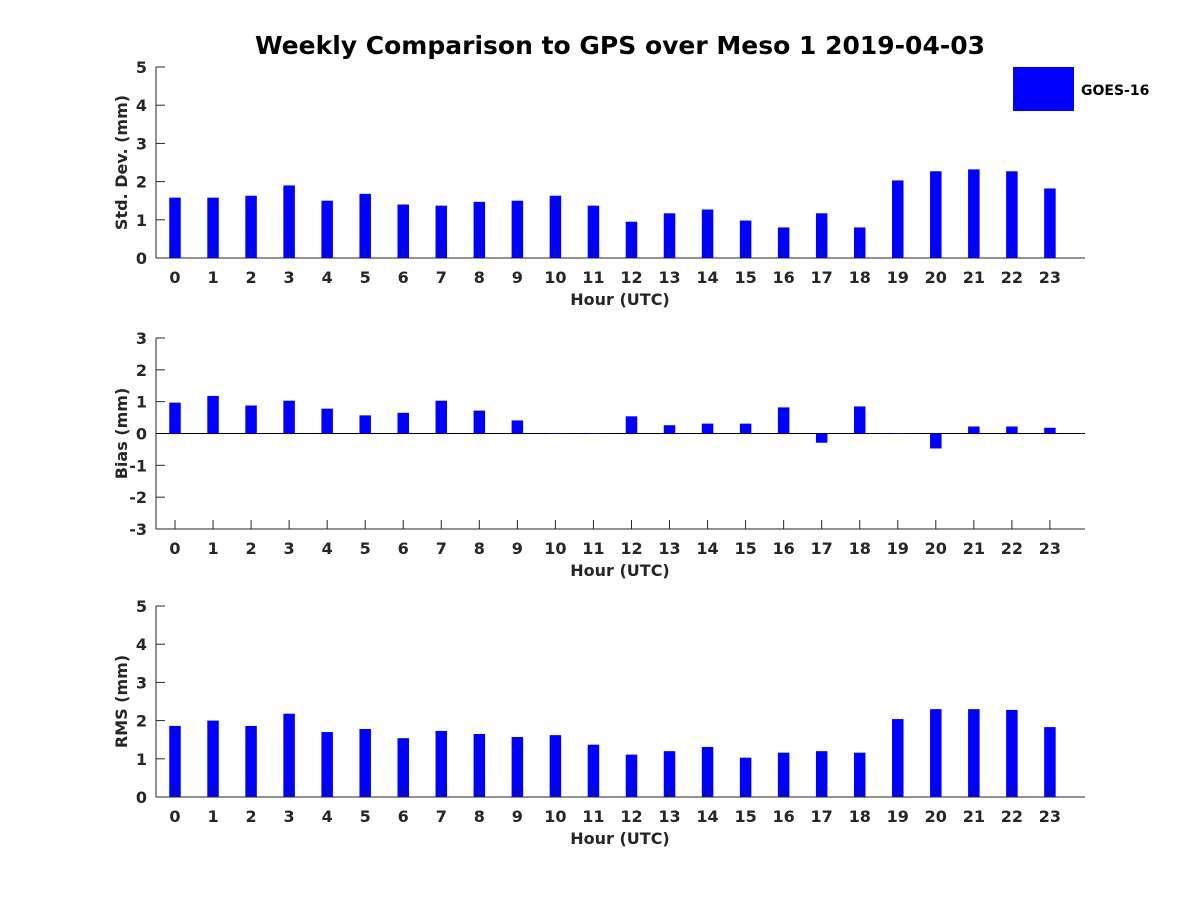 This screenshot has width=1200, height=900. What do you see at coordinates (121, 434) in the screenshot?
I see `y-axis-label: Bias (mm)` at bounding box center [121, 434].